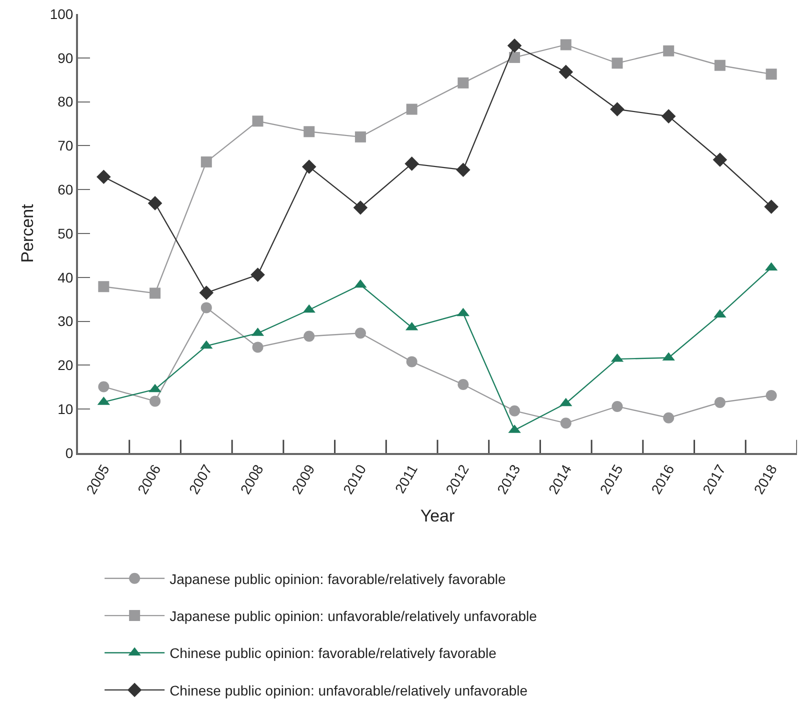  Describe the element at coordinates (333, 653) in the screenshot. I see `legend-label: Chinese public opinion: favorable/relatively favorable` at that location.